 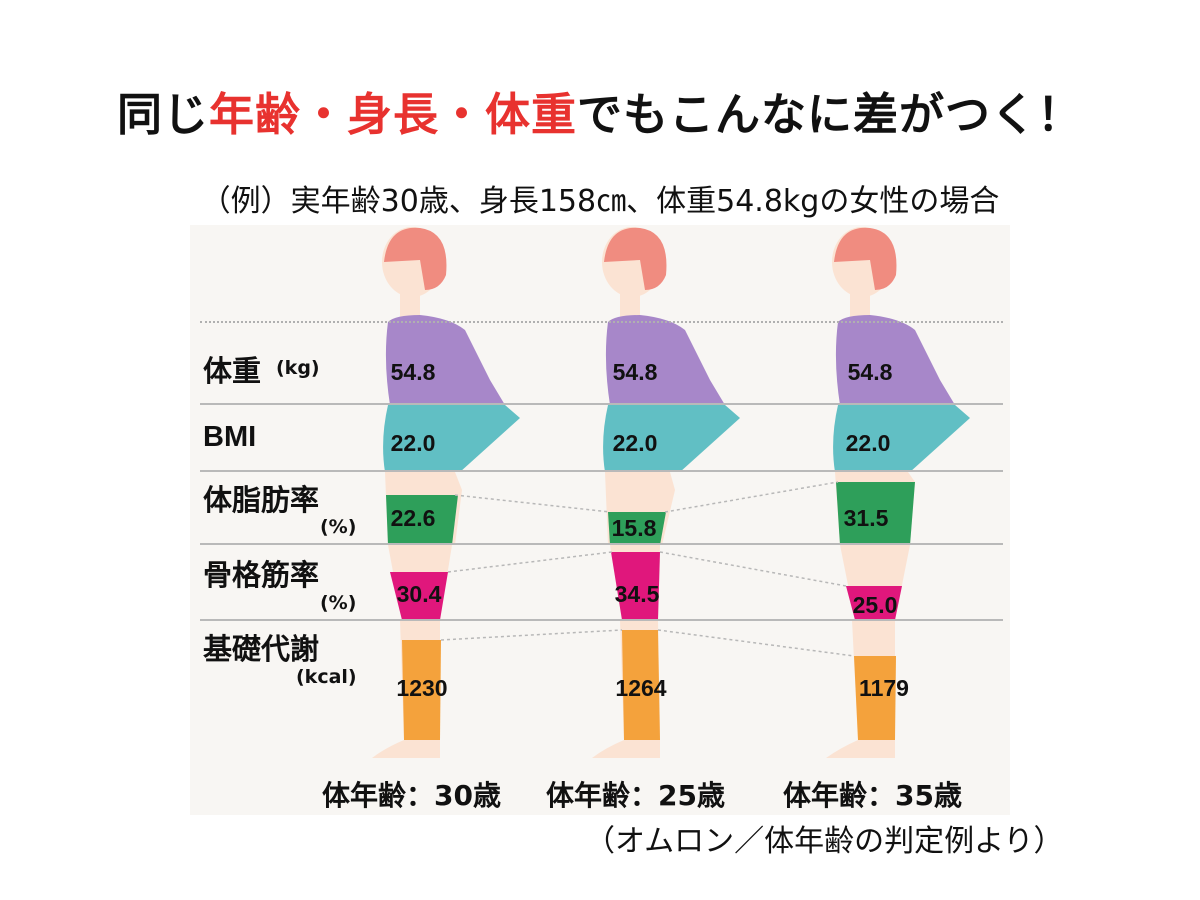 I want to click on body-age-3: 体年齢：35歳, so click(x=872, y=795).